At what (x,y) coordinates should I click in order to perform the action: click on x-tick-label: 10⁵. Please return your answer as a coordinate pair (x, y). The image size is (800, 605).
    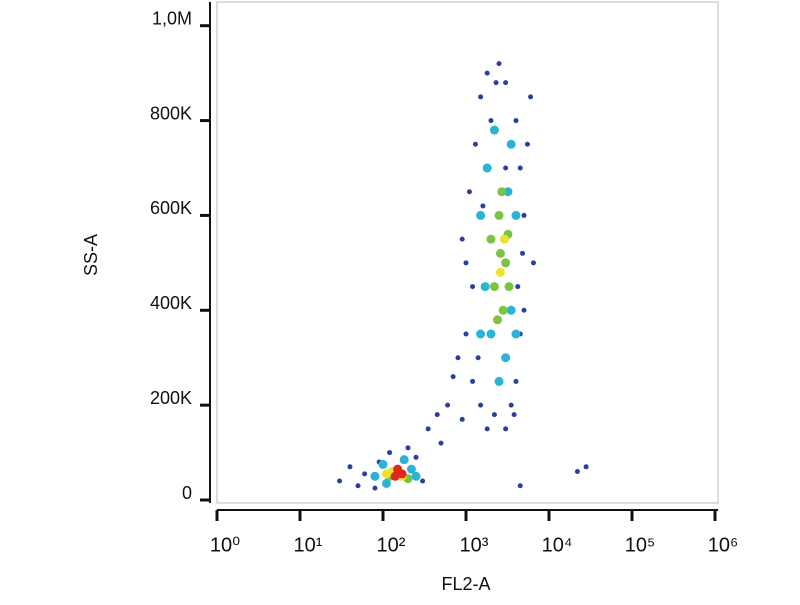
    Looking at the image, I should click on (640, 545).